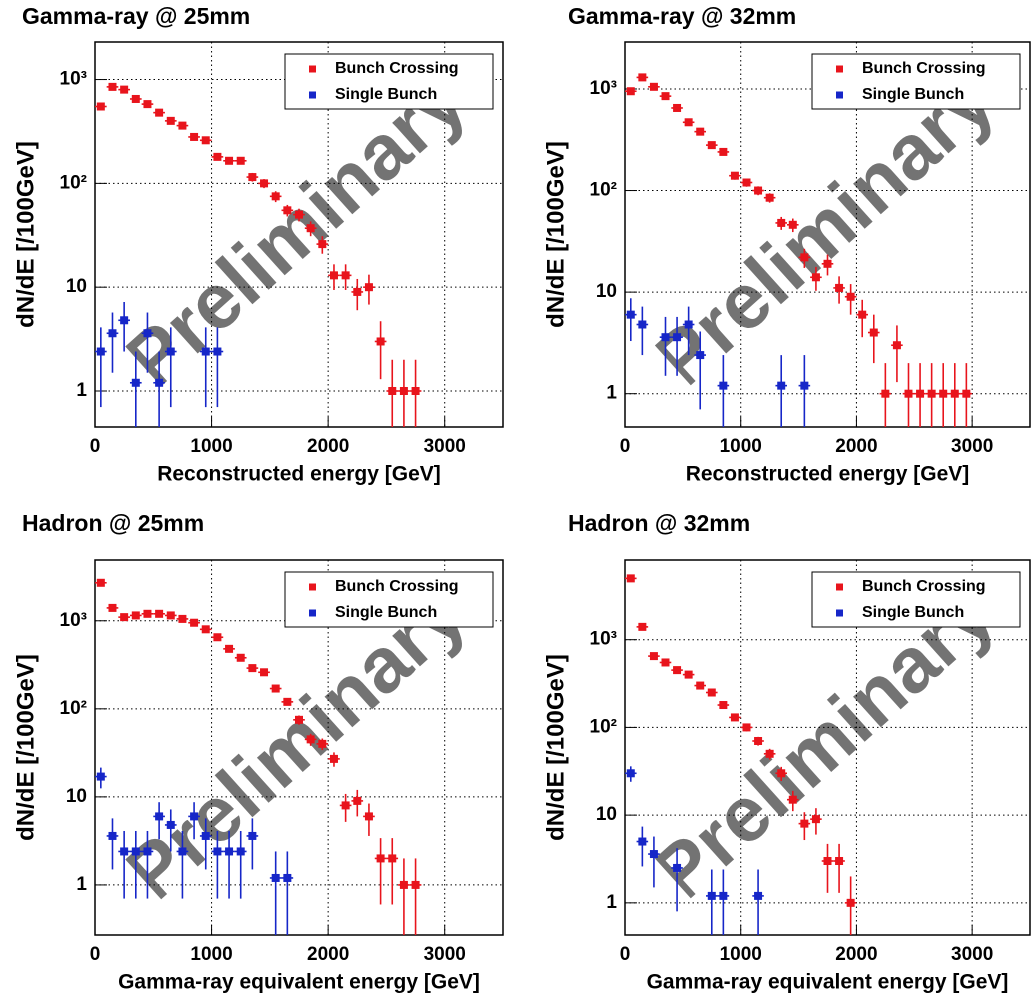  Describe the element at coordinates (839, 587) in the screenshot. I see `legend-marker` at that location.